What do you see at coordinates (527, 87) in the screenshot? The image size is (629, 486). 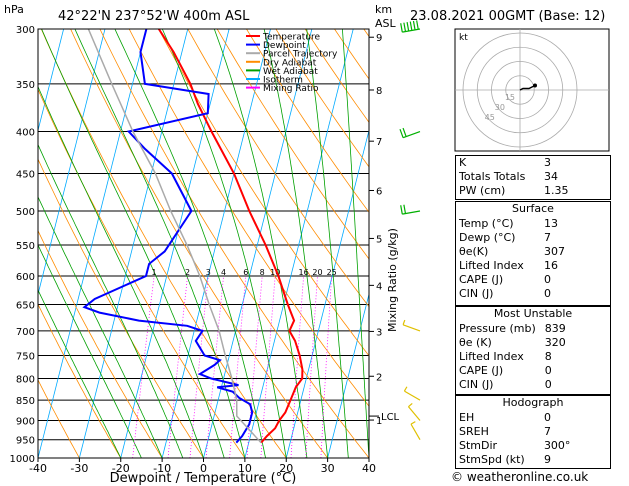 I see `hodograph-trace` at bounding box center [527, 87].